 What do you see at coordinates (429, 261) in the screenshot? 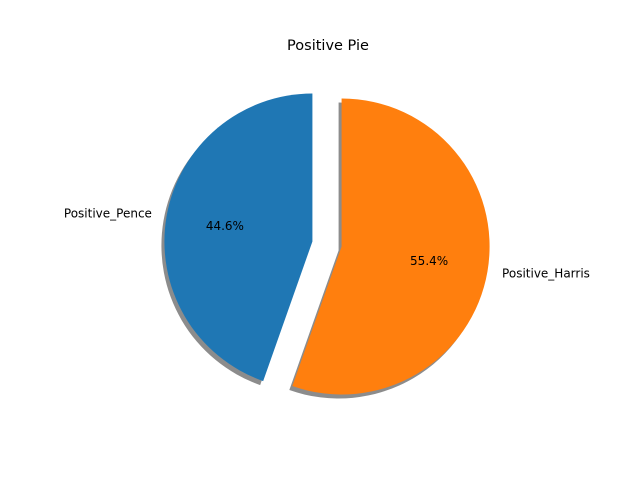
I see `percent-label-positive-harris: 55.4%` at bounding box center [429, 261].